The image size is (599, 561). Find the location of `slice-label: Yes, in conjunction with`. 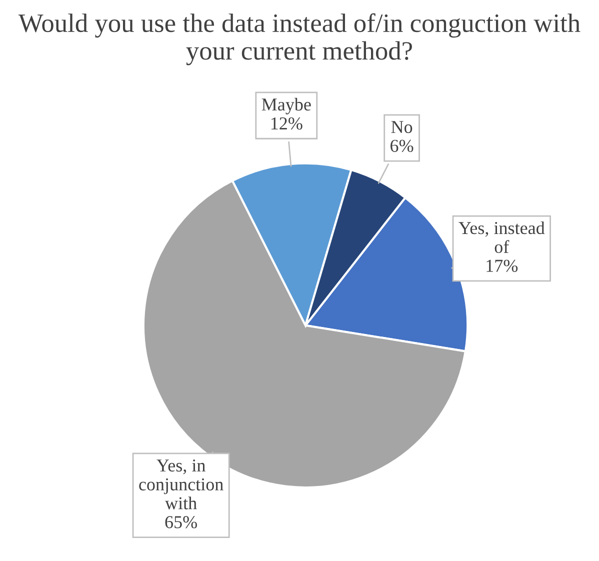

slice-label: Yes, in conjunction with is located at coordinates (181, 484).